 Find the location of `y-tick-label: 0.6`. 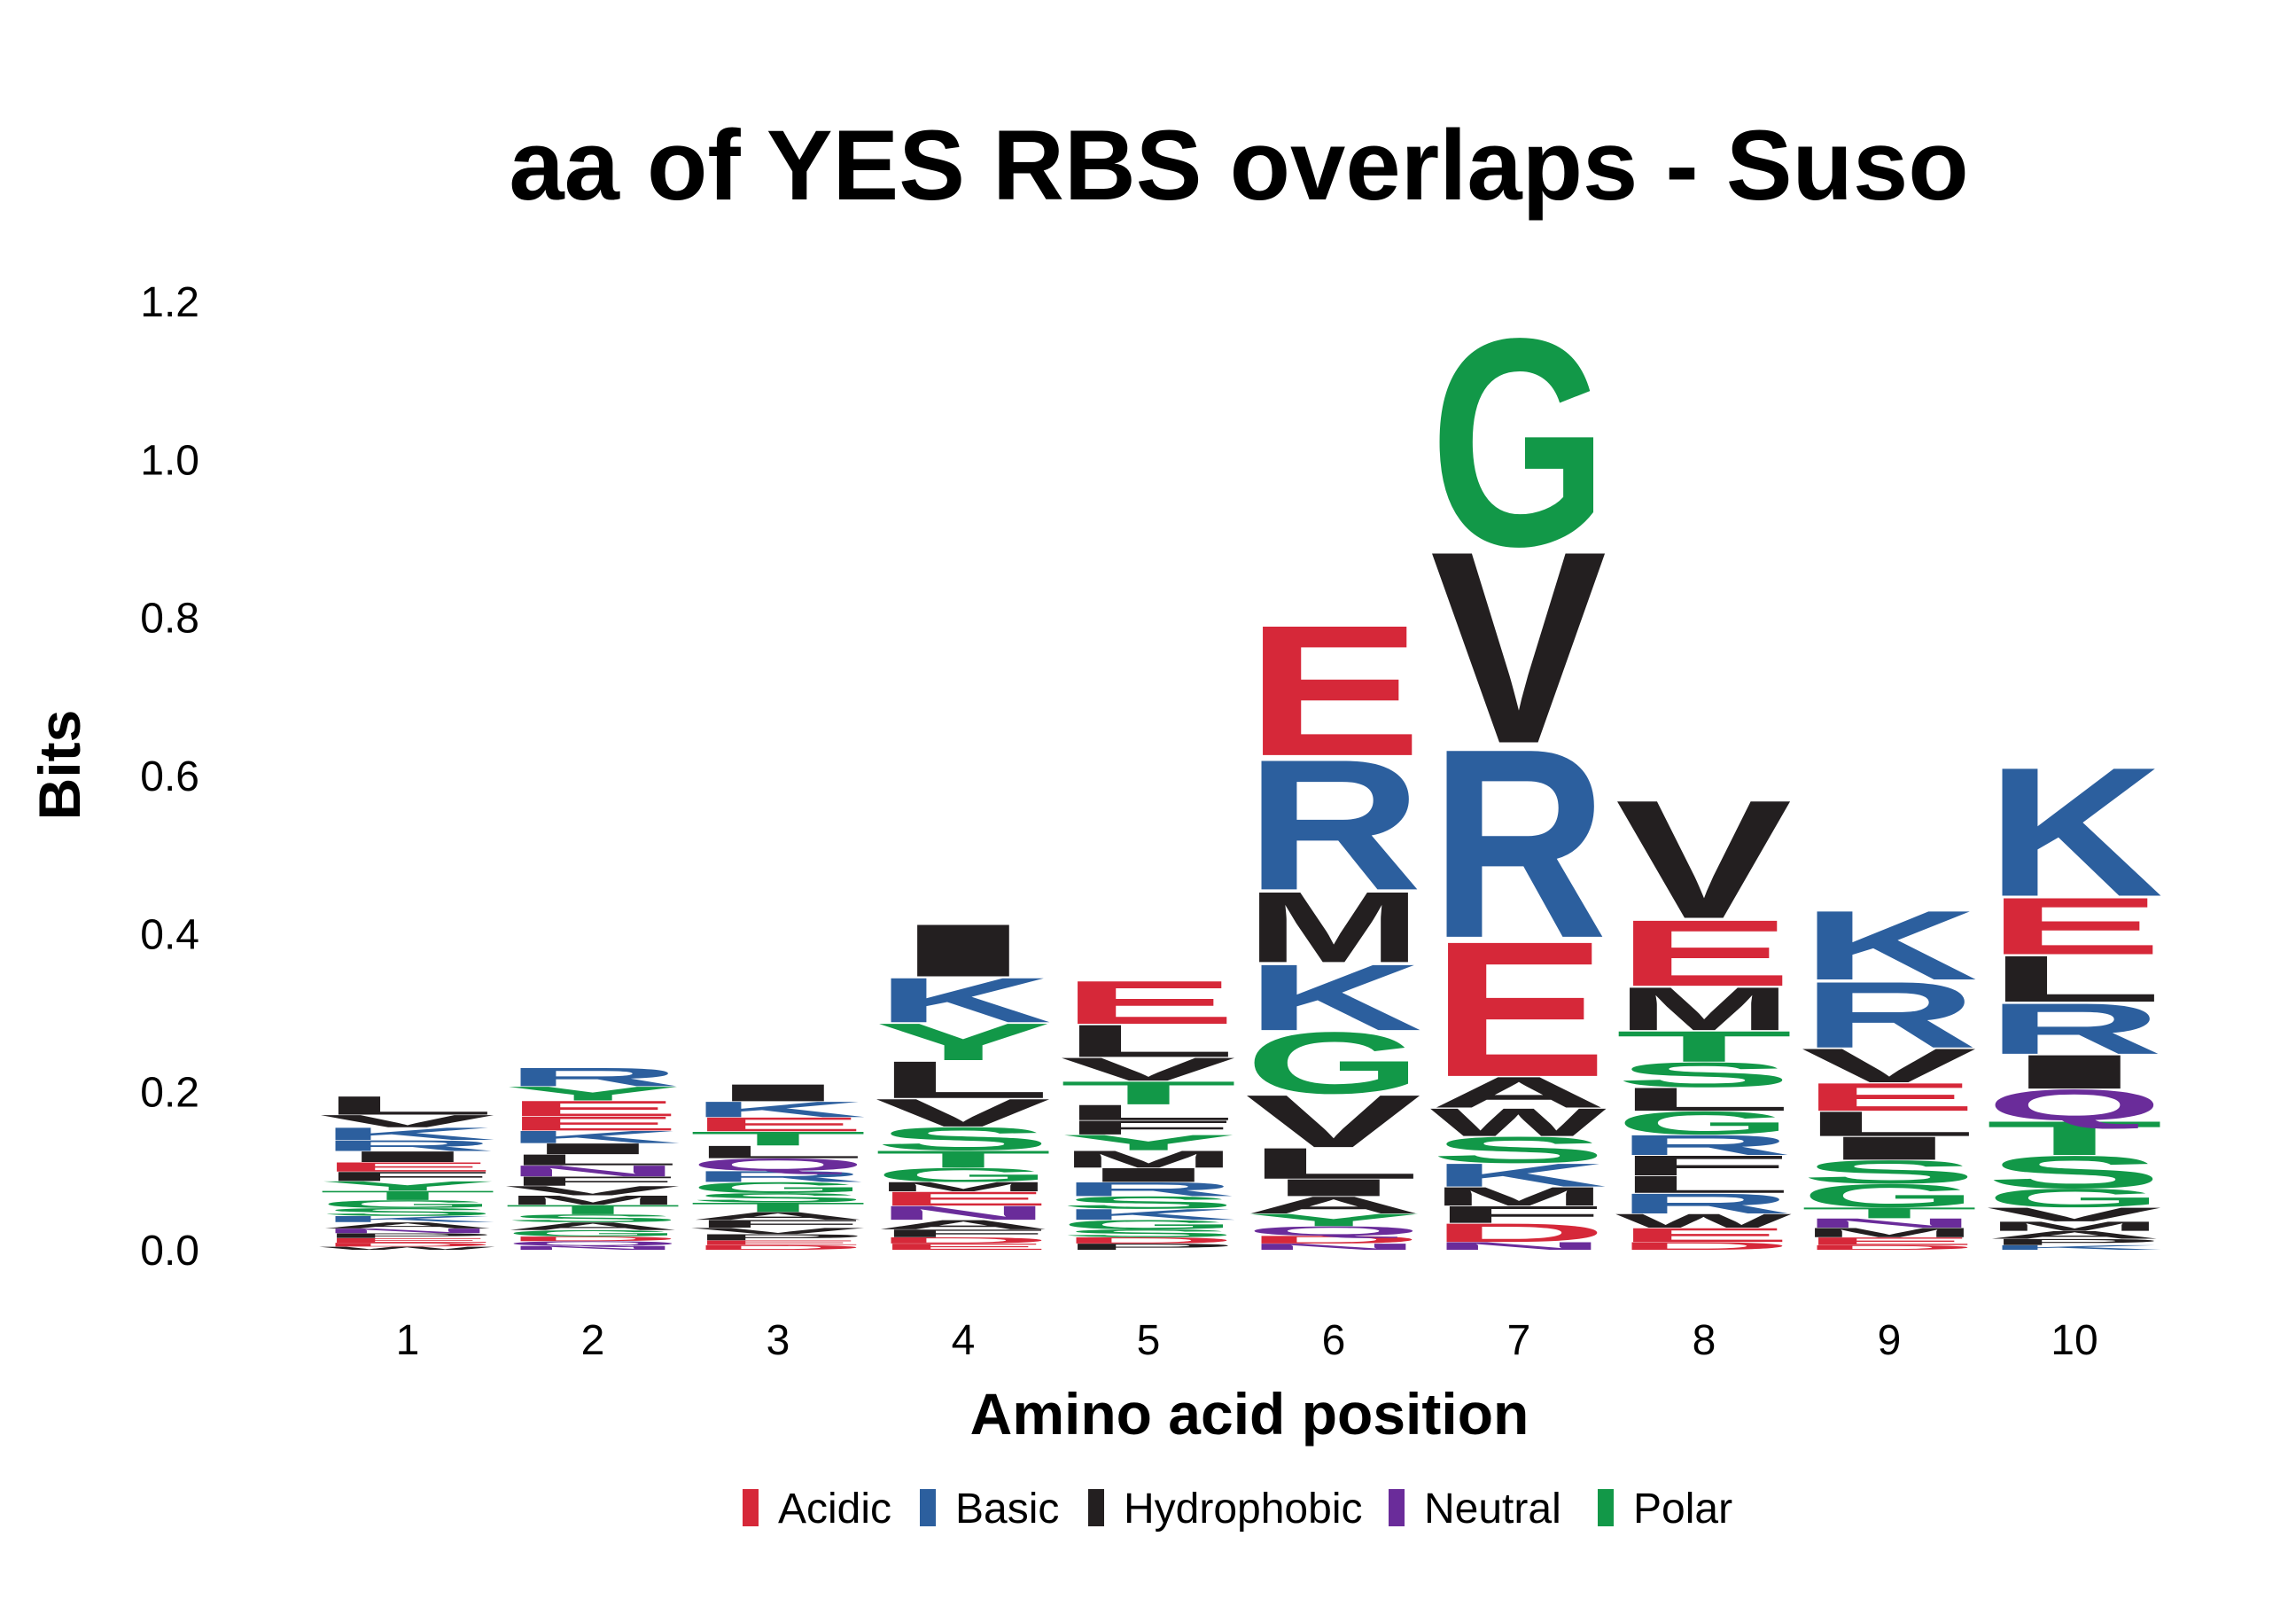

y-tick-label: 0.6 is located at coordinates (169, 776).